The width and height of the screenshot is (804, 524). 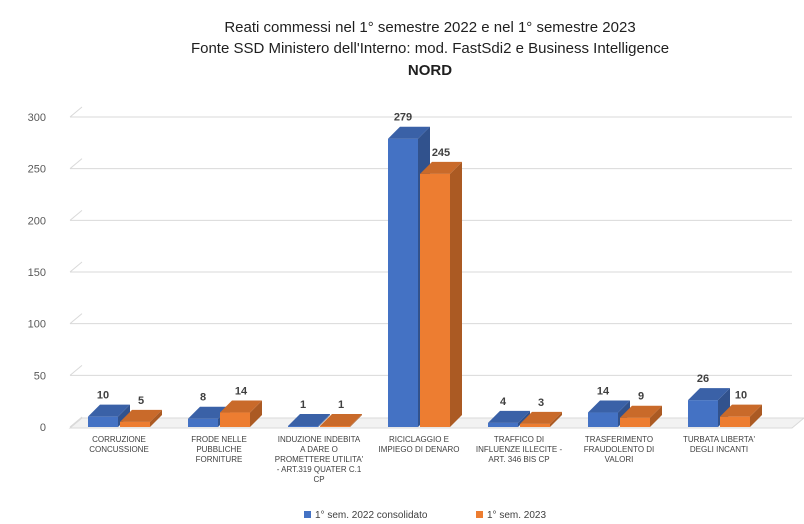 What do you see at coordinates (619, 459) in the screenshot?
I see `category-label-line: VALORI` at bounding box center [619, 459].